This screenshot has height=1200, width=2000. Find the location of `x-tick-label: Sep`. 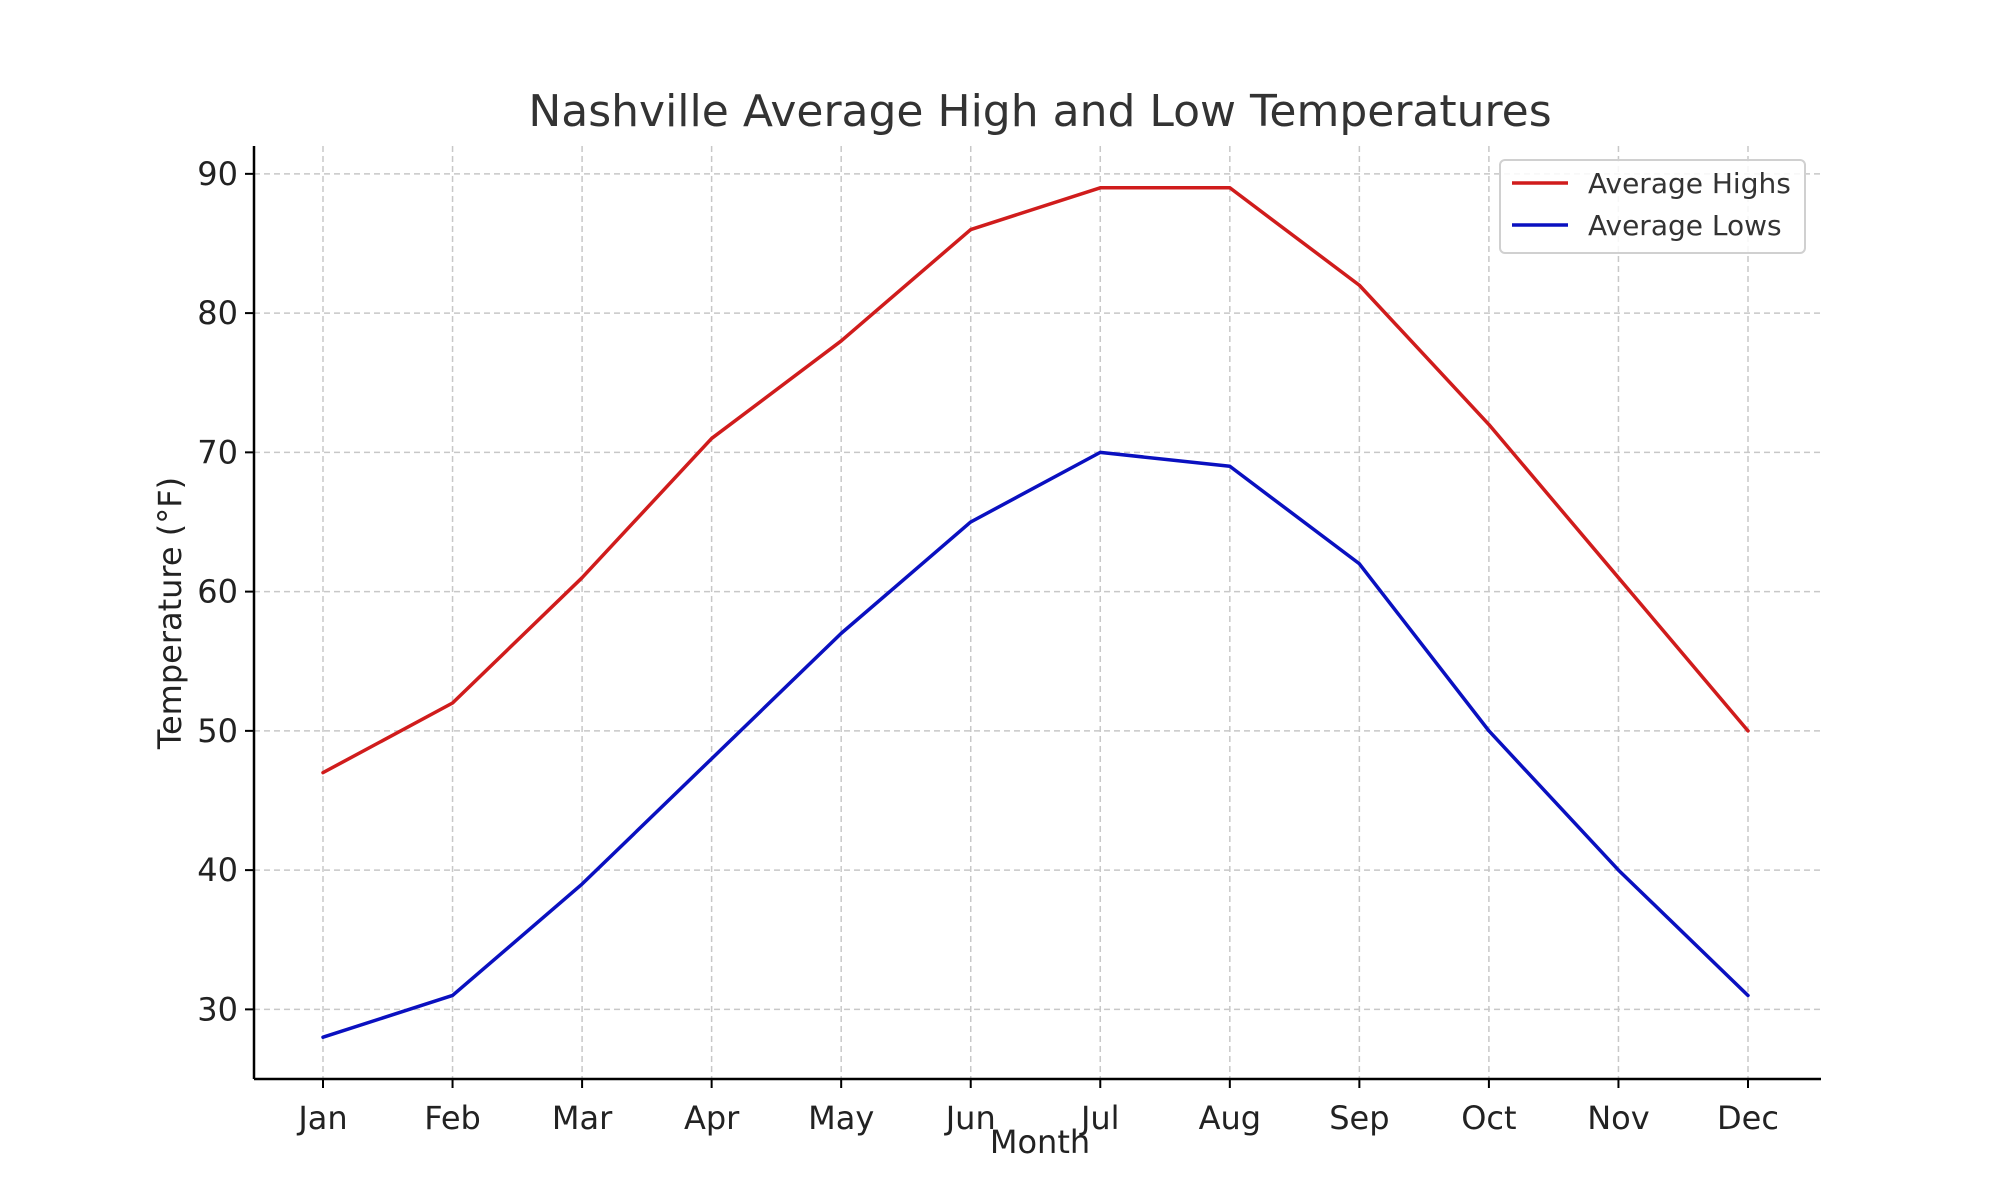

x-tick-label: Sep is located at coordinates (1359, 1118).